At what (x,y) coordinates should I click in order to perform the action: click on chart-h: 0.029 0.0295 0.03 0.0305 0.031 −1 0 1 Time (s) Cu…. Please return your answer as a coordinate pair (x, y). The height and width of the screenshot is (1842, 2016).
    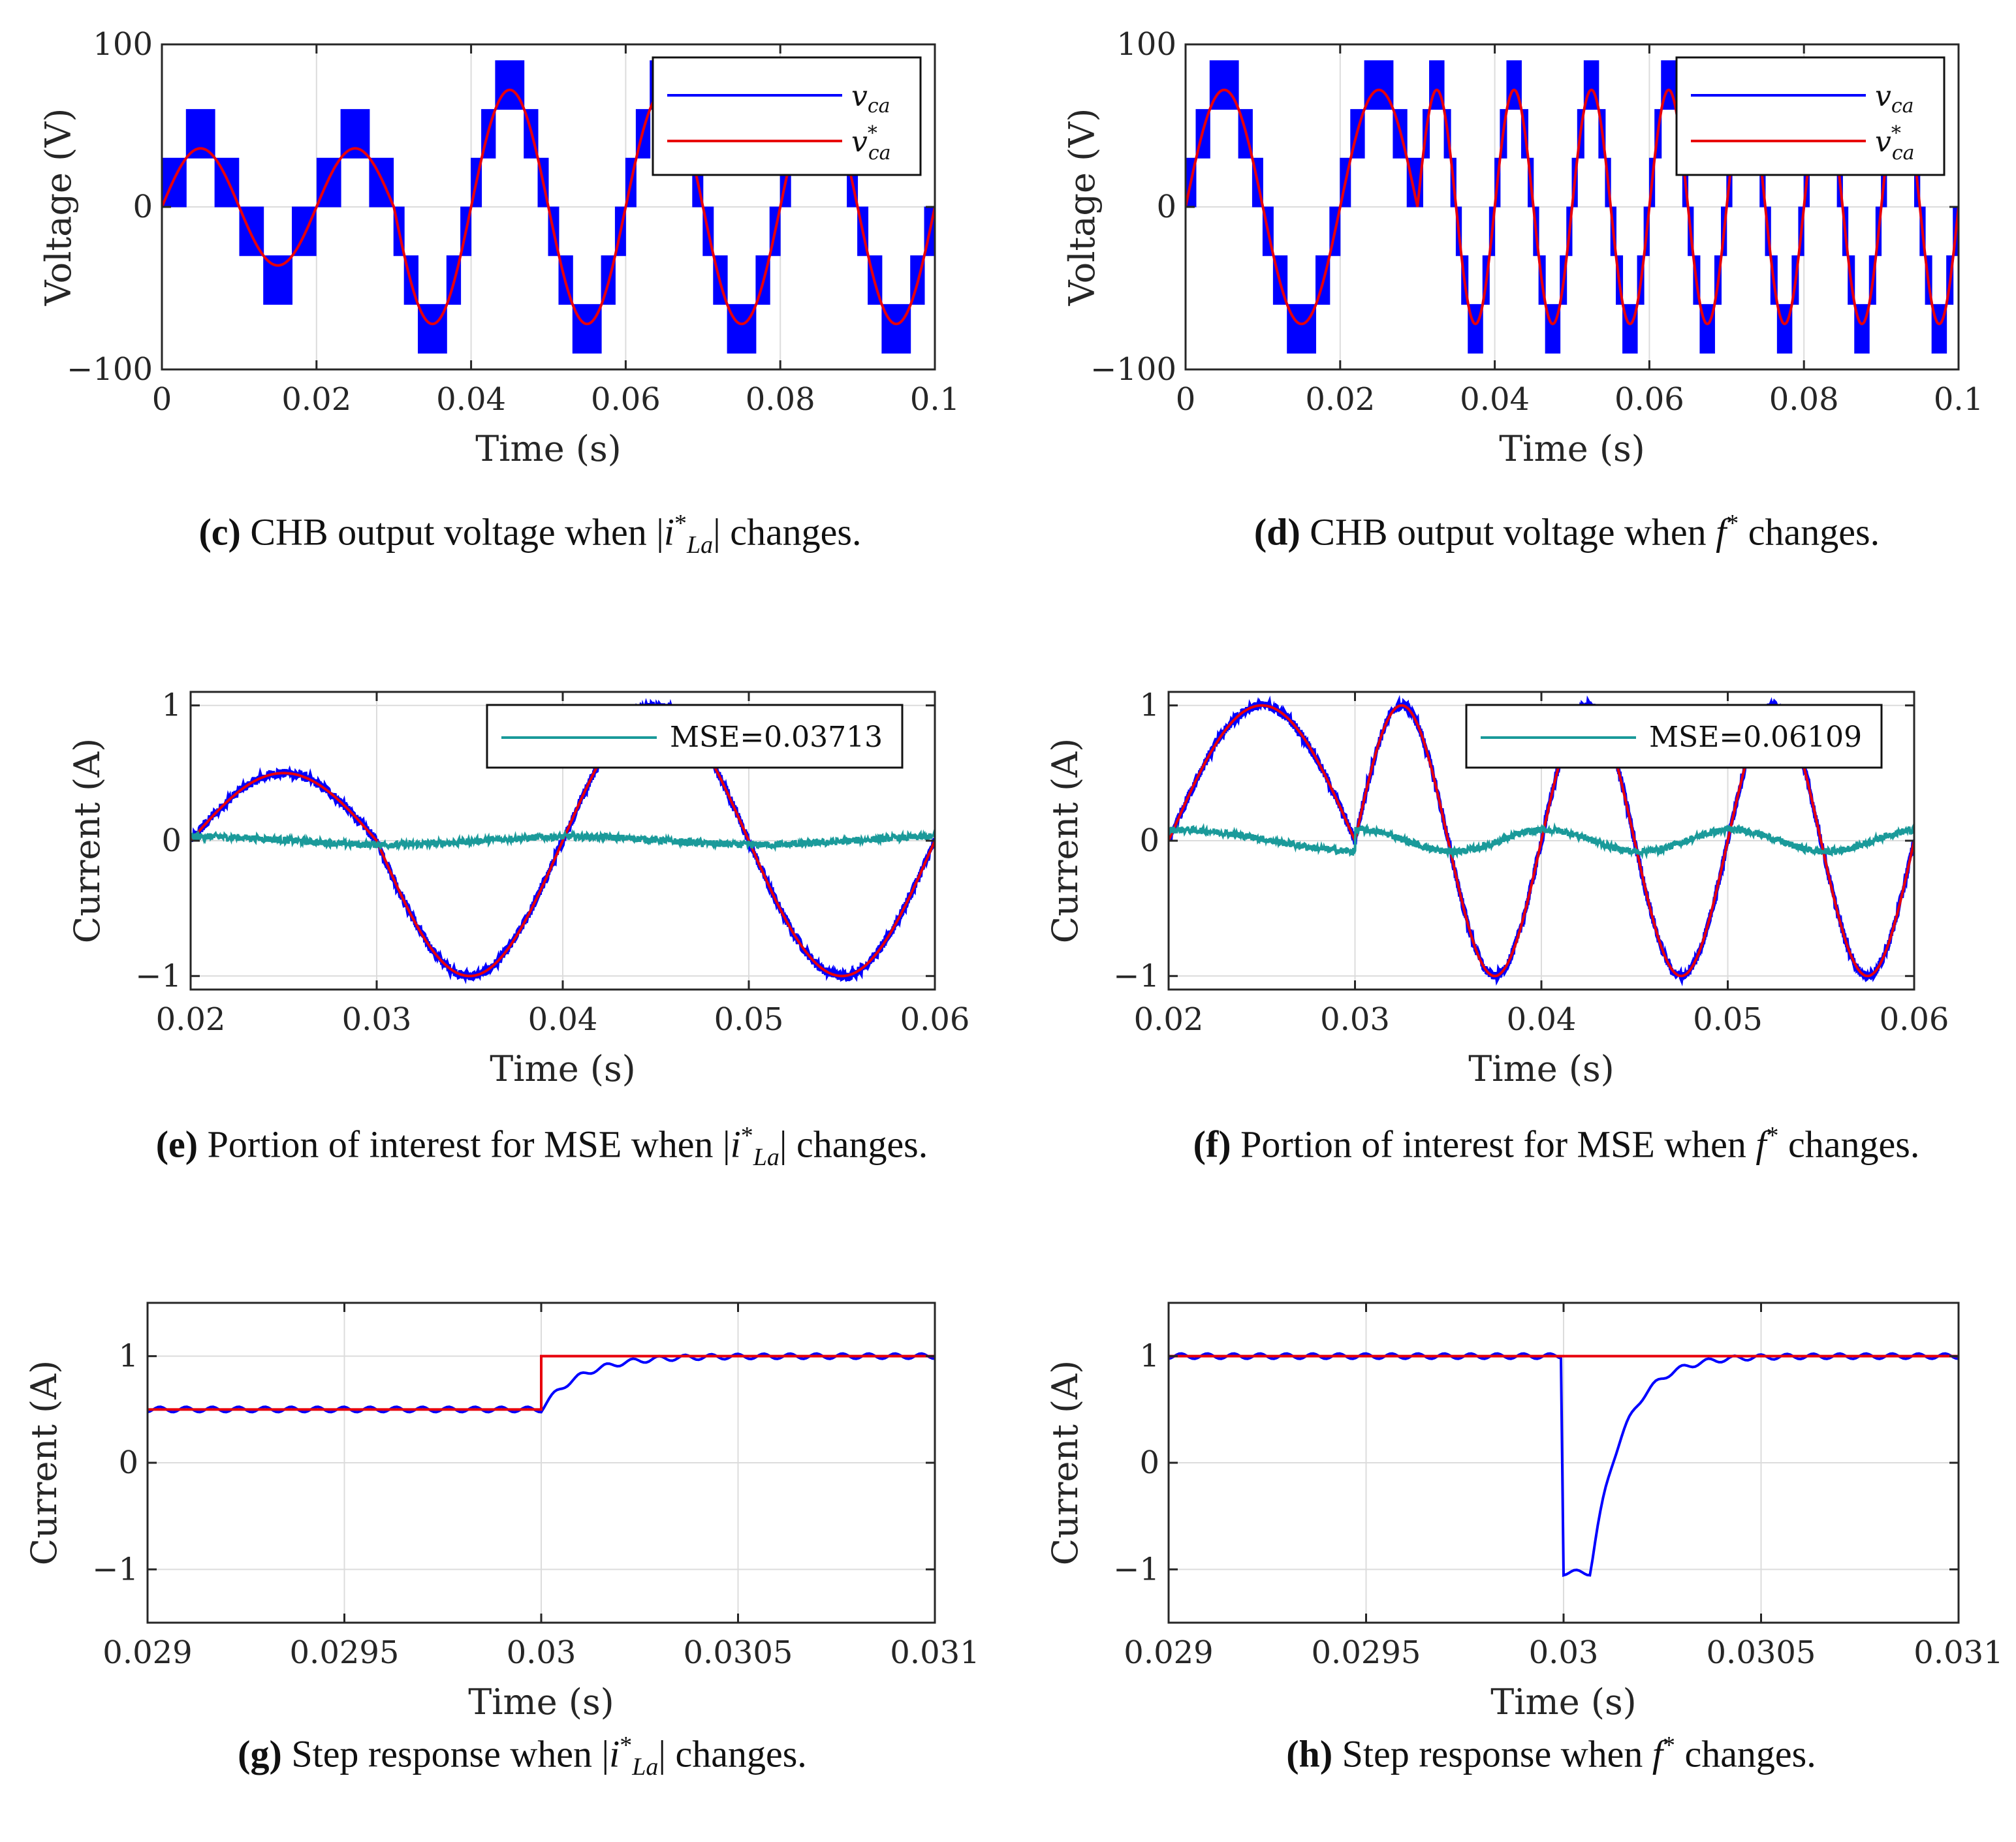
    Looking at the image, I should click on (1524, 1512).